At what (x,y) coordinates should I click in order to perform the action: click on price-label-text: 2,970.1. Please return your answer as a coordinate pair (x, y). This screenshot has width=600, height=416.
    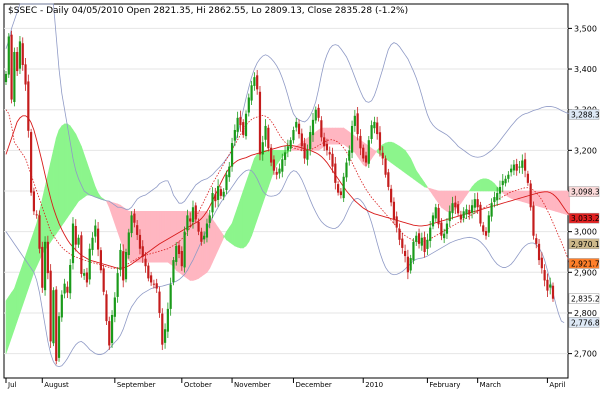
    Looking at the image, I should click on (585, 244).